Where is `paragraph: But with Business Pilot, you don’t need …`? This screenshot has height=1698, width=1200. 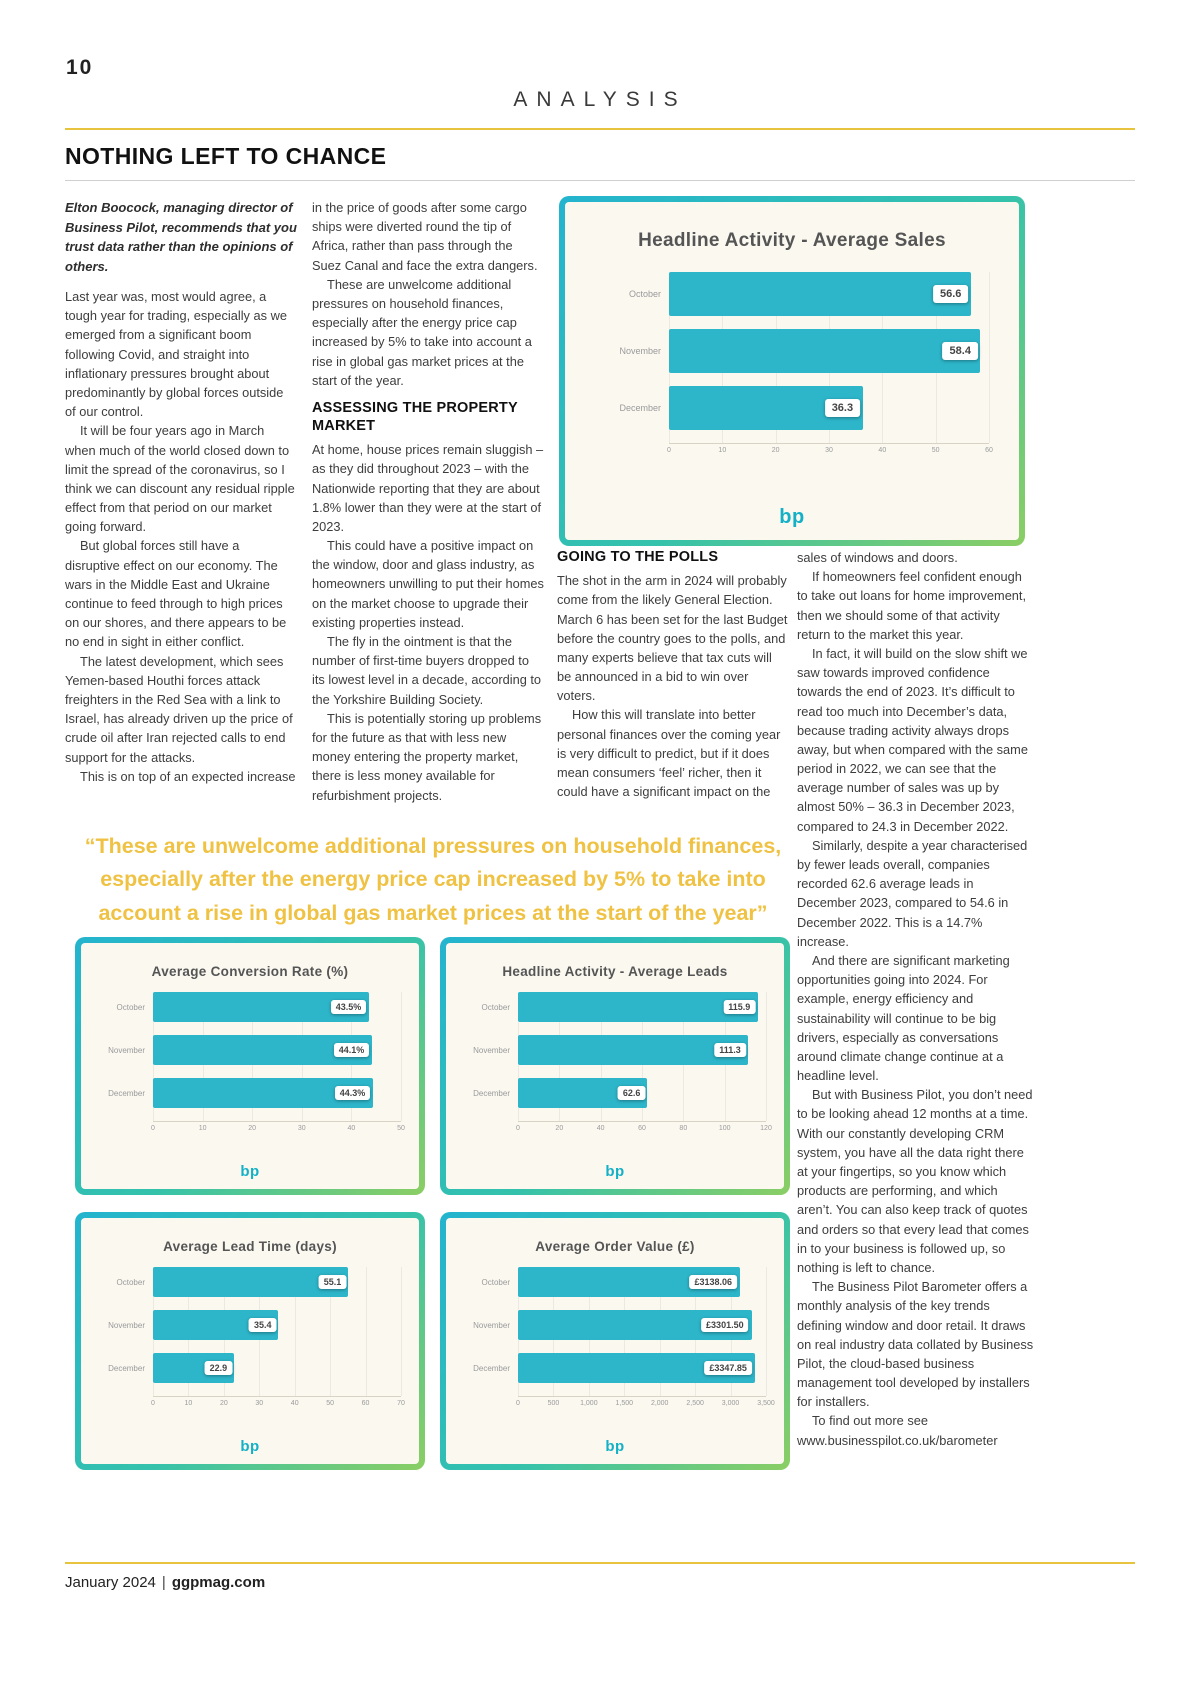
paragraph: But with Business Pilot, you don’t need … is located at coordinates (915, 1181).